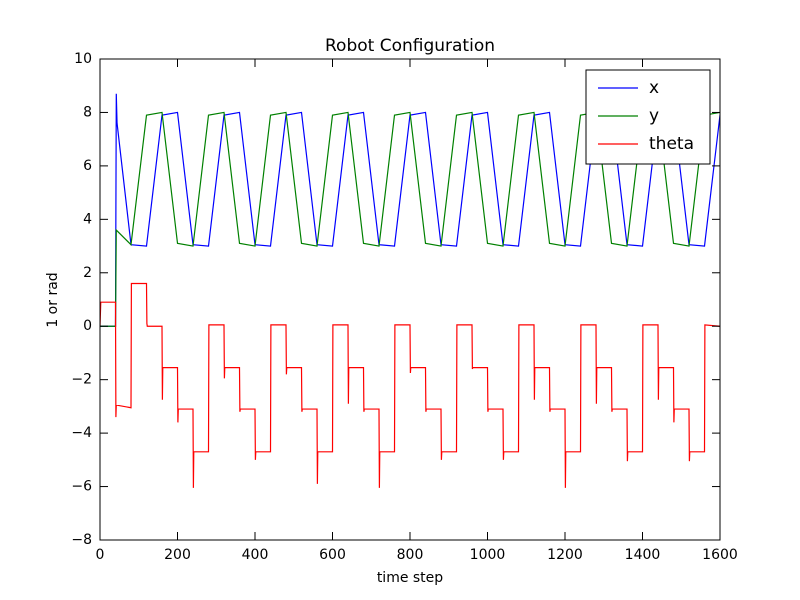  Describe the element at coordinates (83, 59) in the screenshot. I see `y-tick-label: 10` at that location.